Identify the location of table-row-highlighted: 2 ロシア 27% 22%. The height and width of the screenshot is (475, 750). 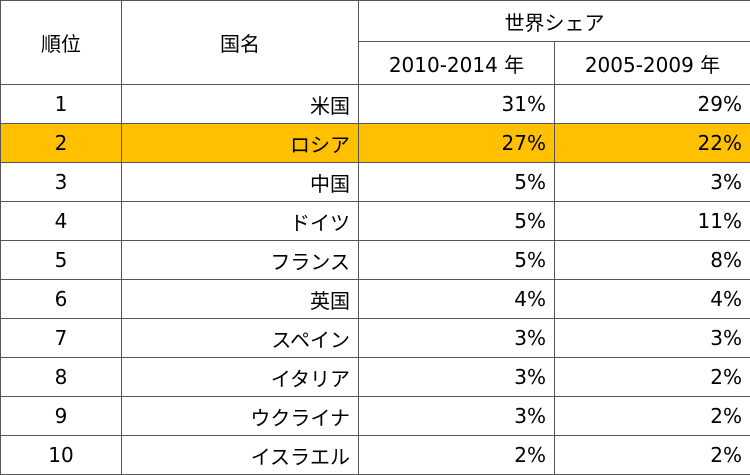
(375, 143).